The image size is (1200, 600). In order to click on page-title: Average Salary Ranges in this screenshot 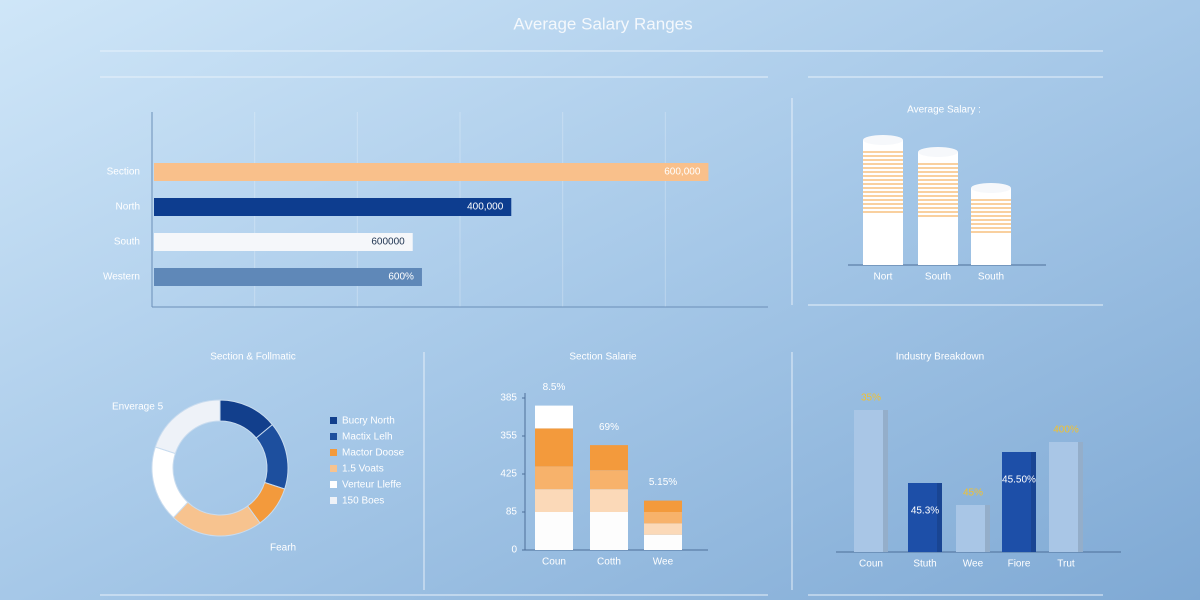, I will do `click(602, 23)`.